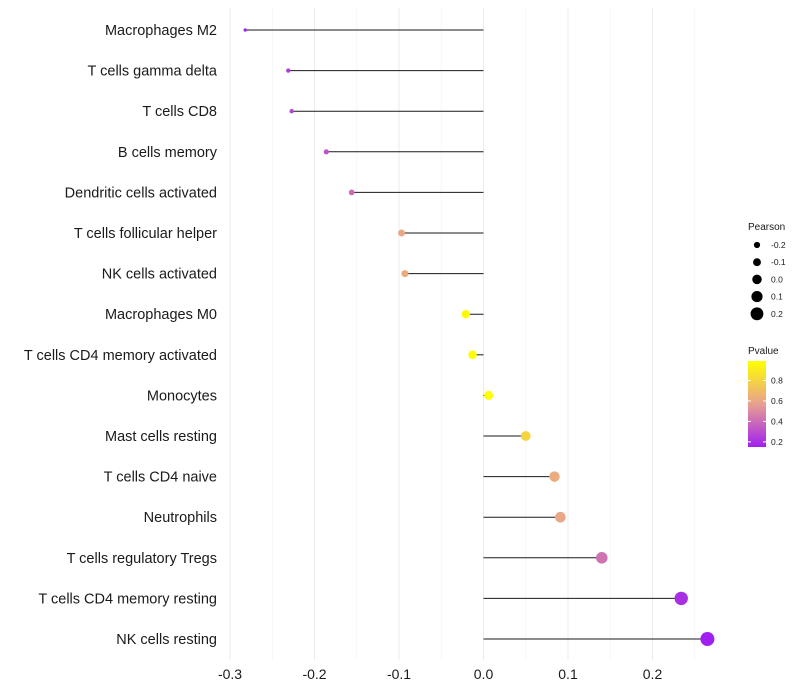 The width and height of the screenshot is (800, 700). Describe the element at coordinates (161, 315) in the screenshot. I see `y-label: Macrophages M0` at that location.